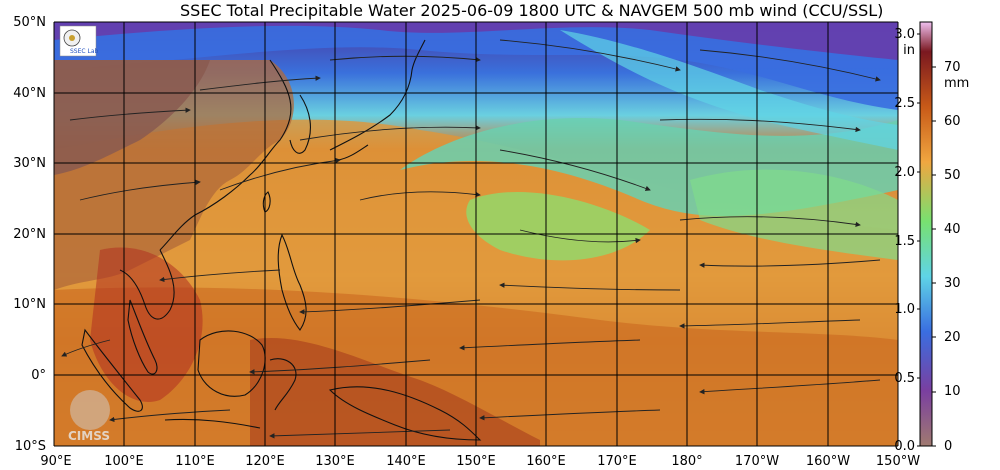  What do you see at coordinates (952, 229) in the screenshot?
I see `mm-tick: 40` at bounding box center [952, 229].